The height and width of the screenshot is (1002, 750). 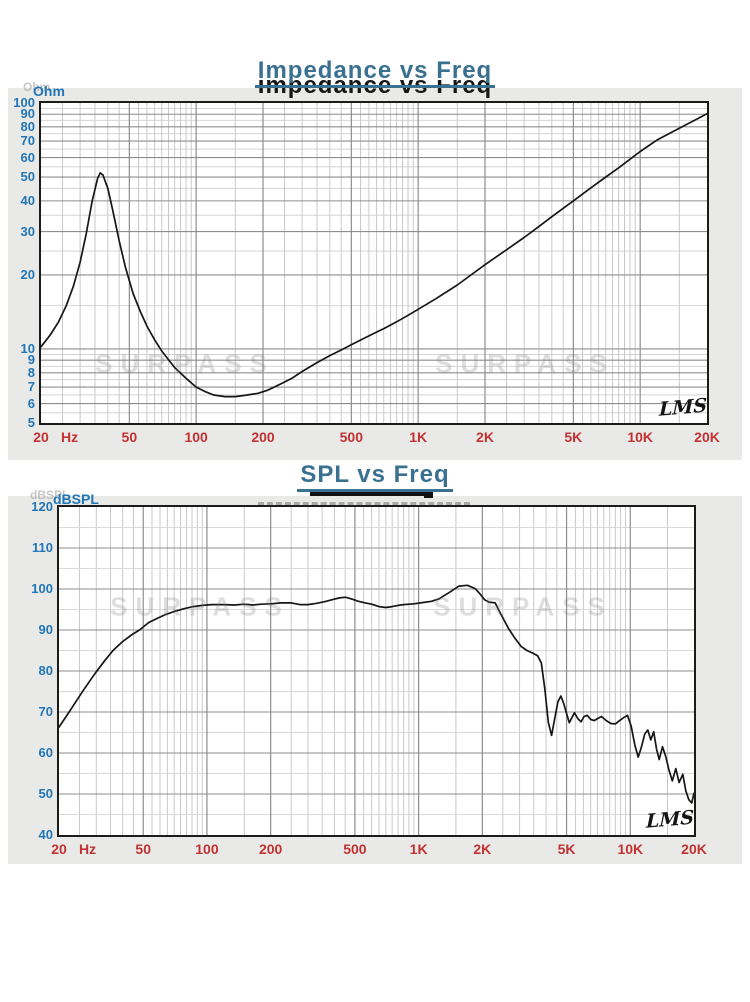 I want to click on spl-ghost-text-remnant, so click(x=364, y=503).